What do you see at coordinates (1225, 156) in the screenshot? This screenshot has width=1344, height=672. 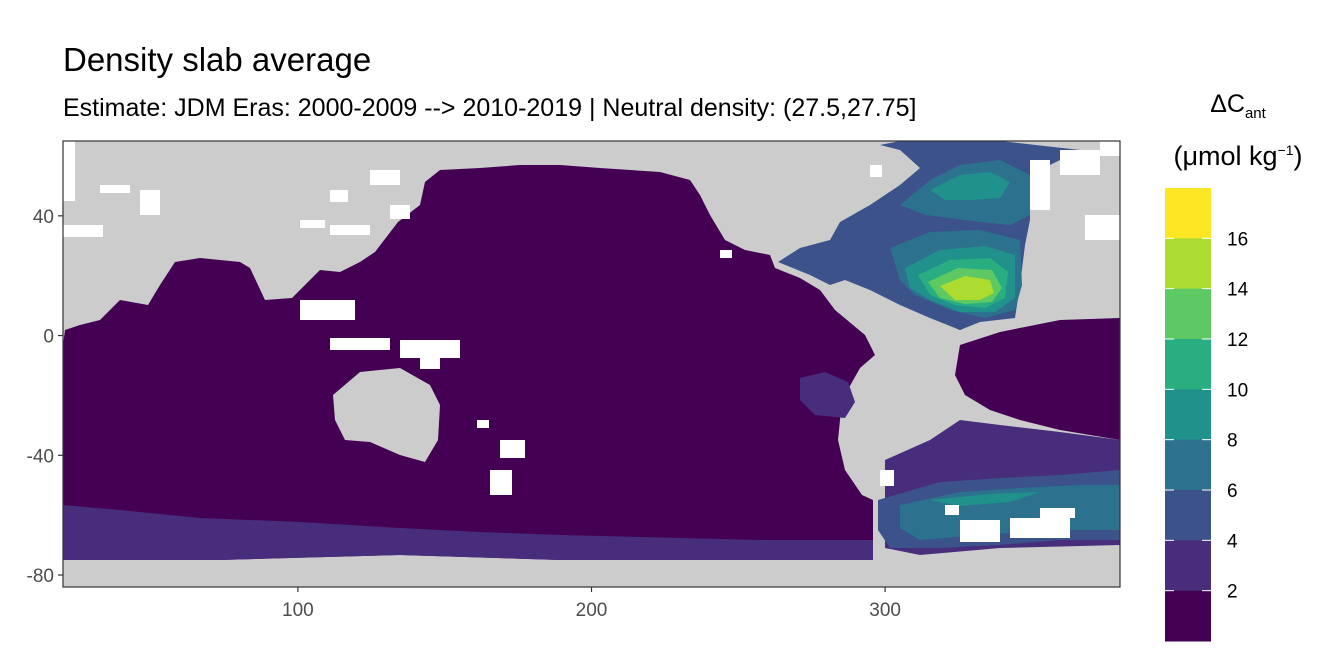 I see `legend-unit-open: (μmol kg` at bounding box center [1225, 156].